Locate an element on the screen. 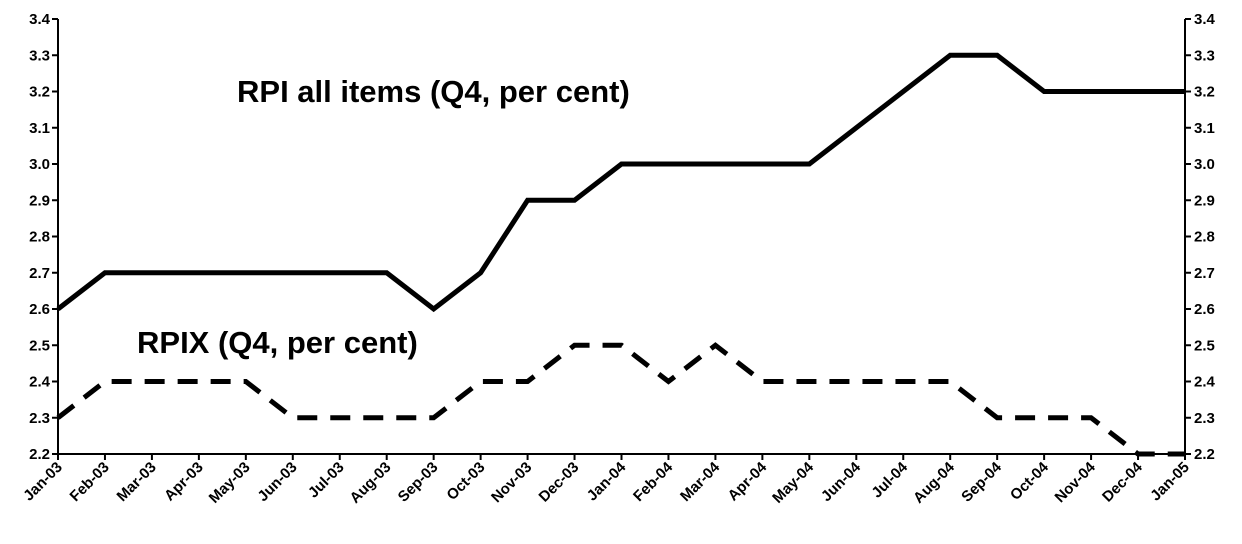  x-tick-label: Mar-03 is located at coordinates (137, 482).